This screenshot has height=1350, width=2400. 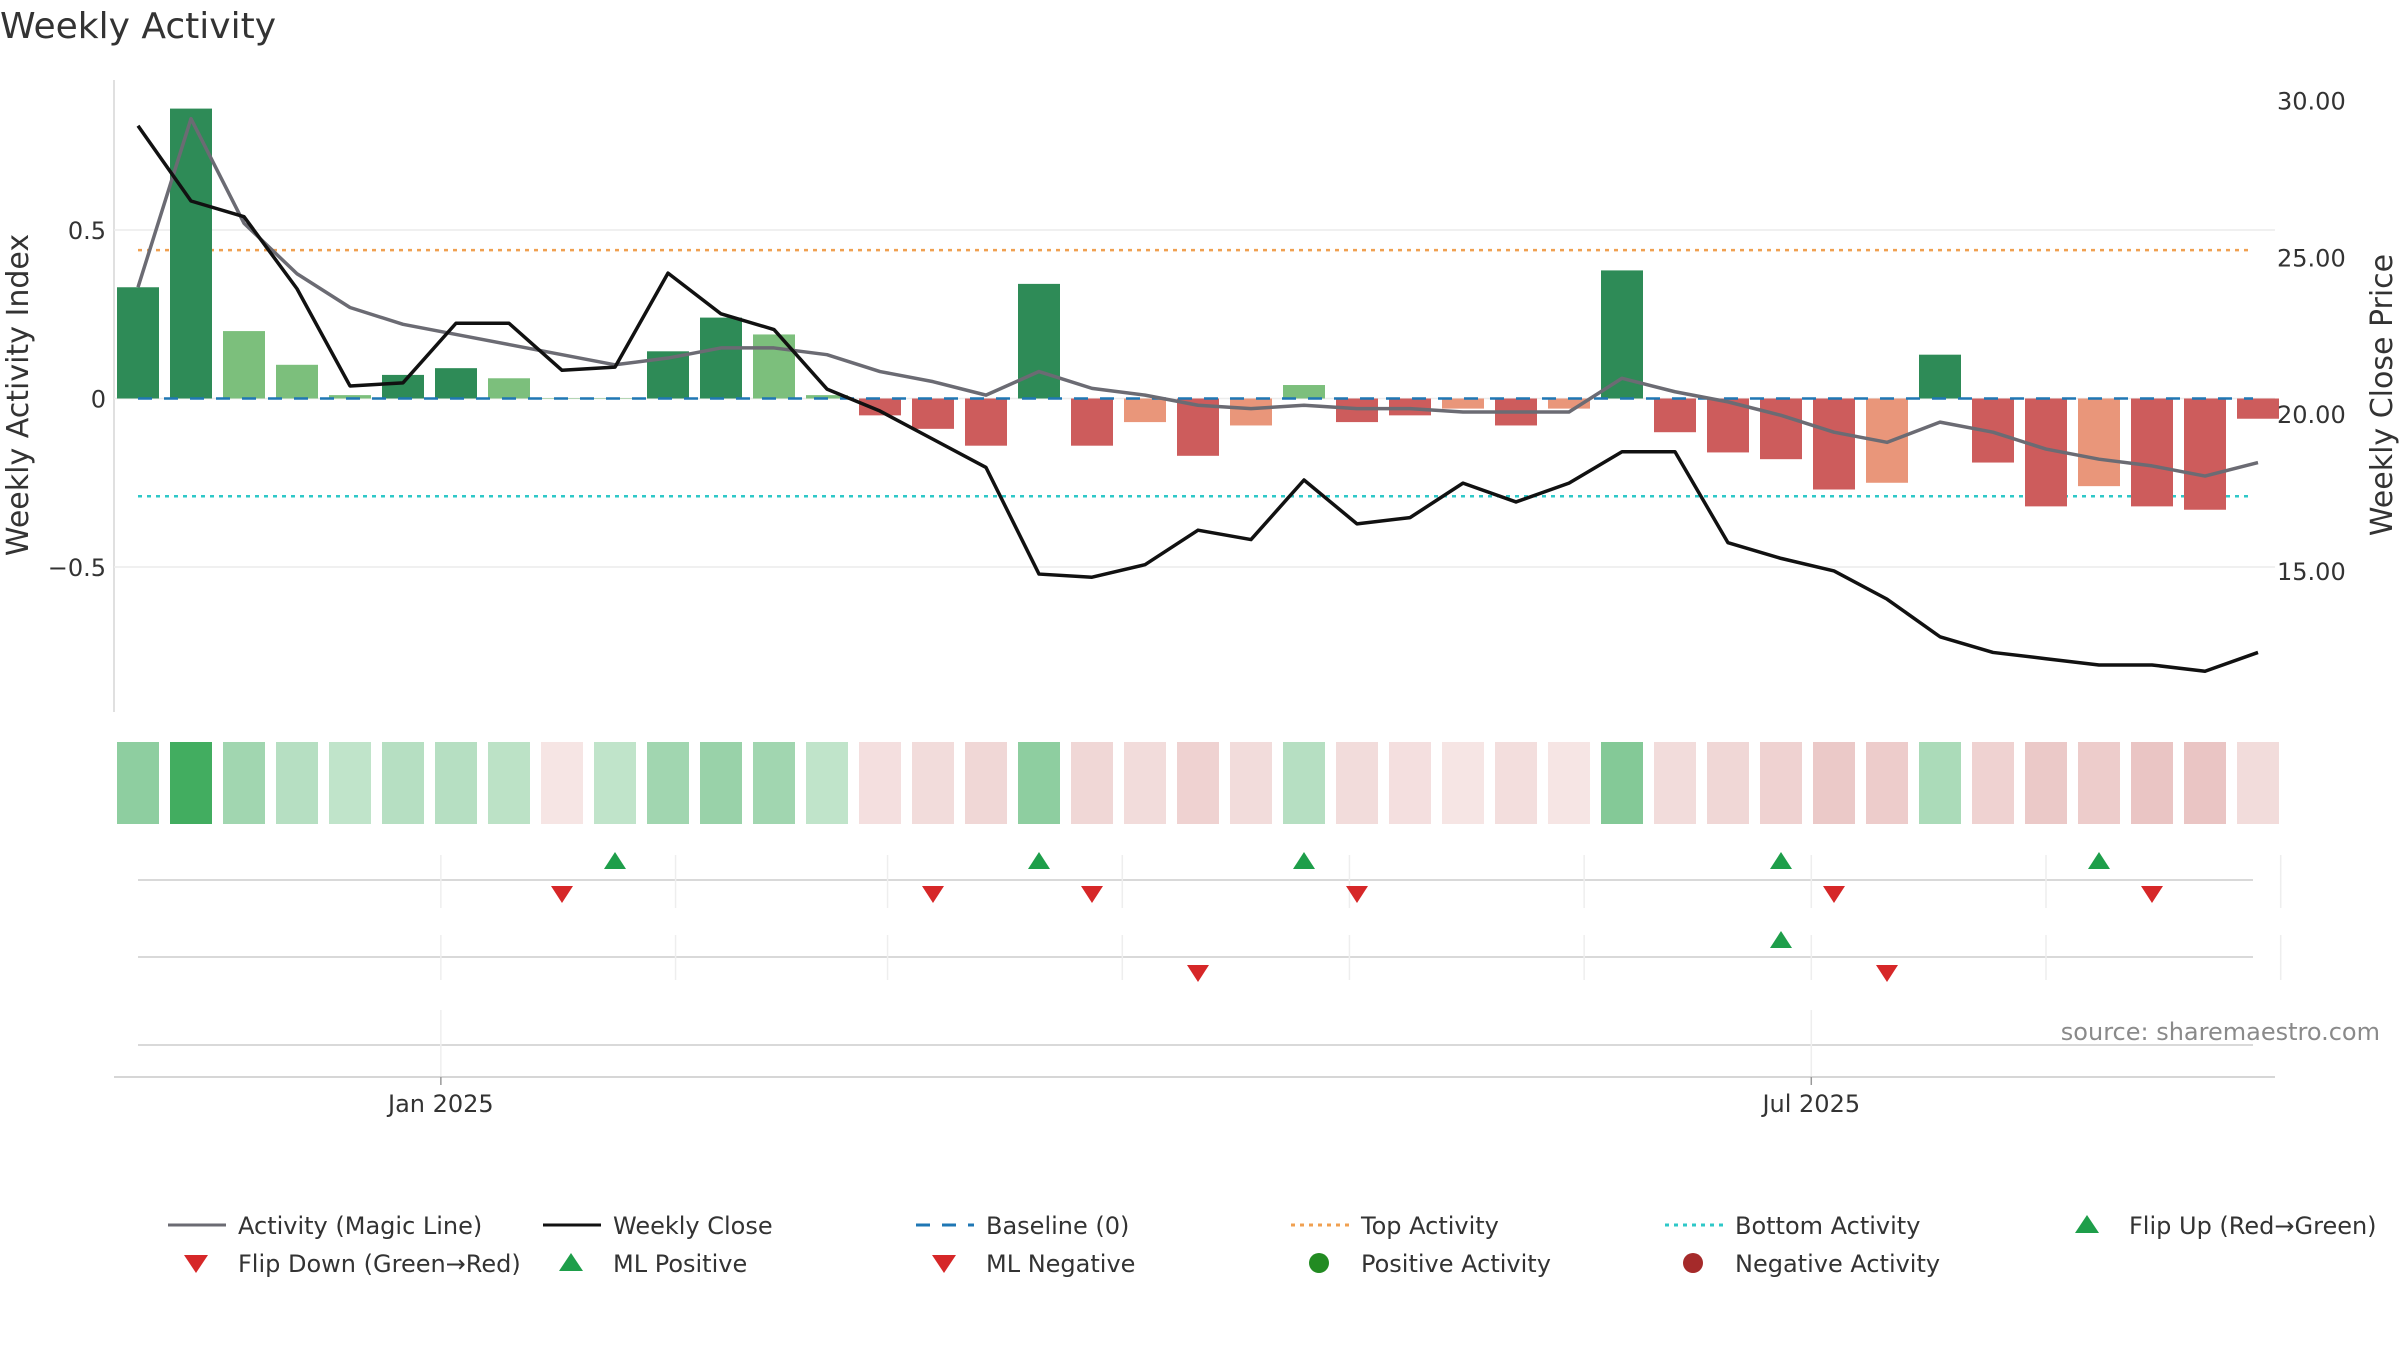 I want to click on legend-label: Top Activity, so click(x=1429, y=1226).